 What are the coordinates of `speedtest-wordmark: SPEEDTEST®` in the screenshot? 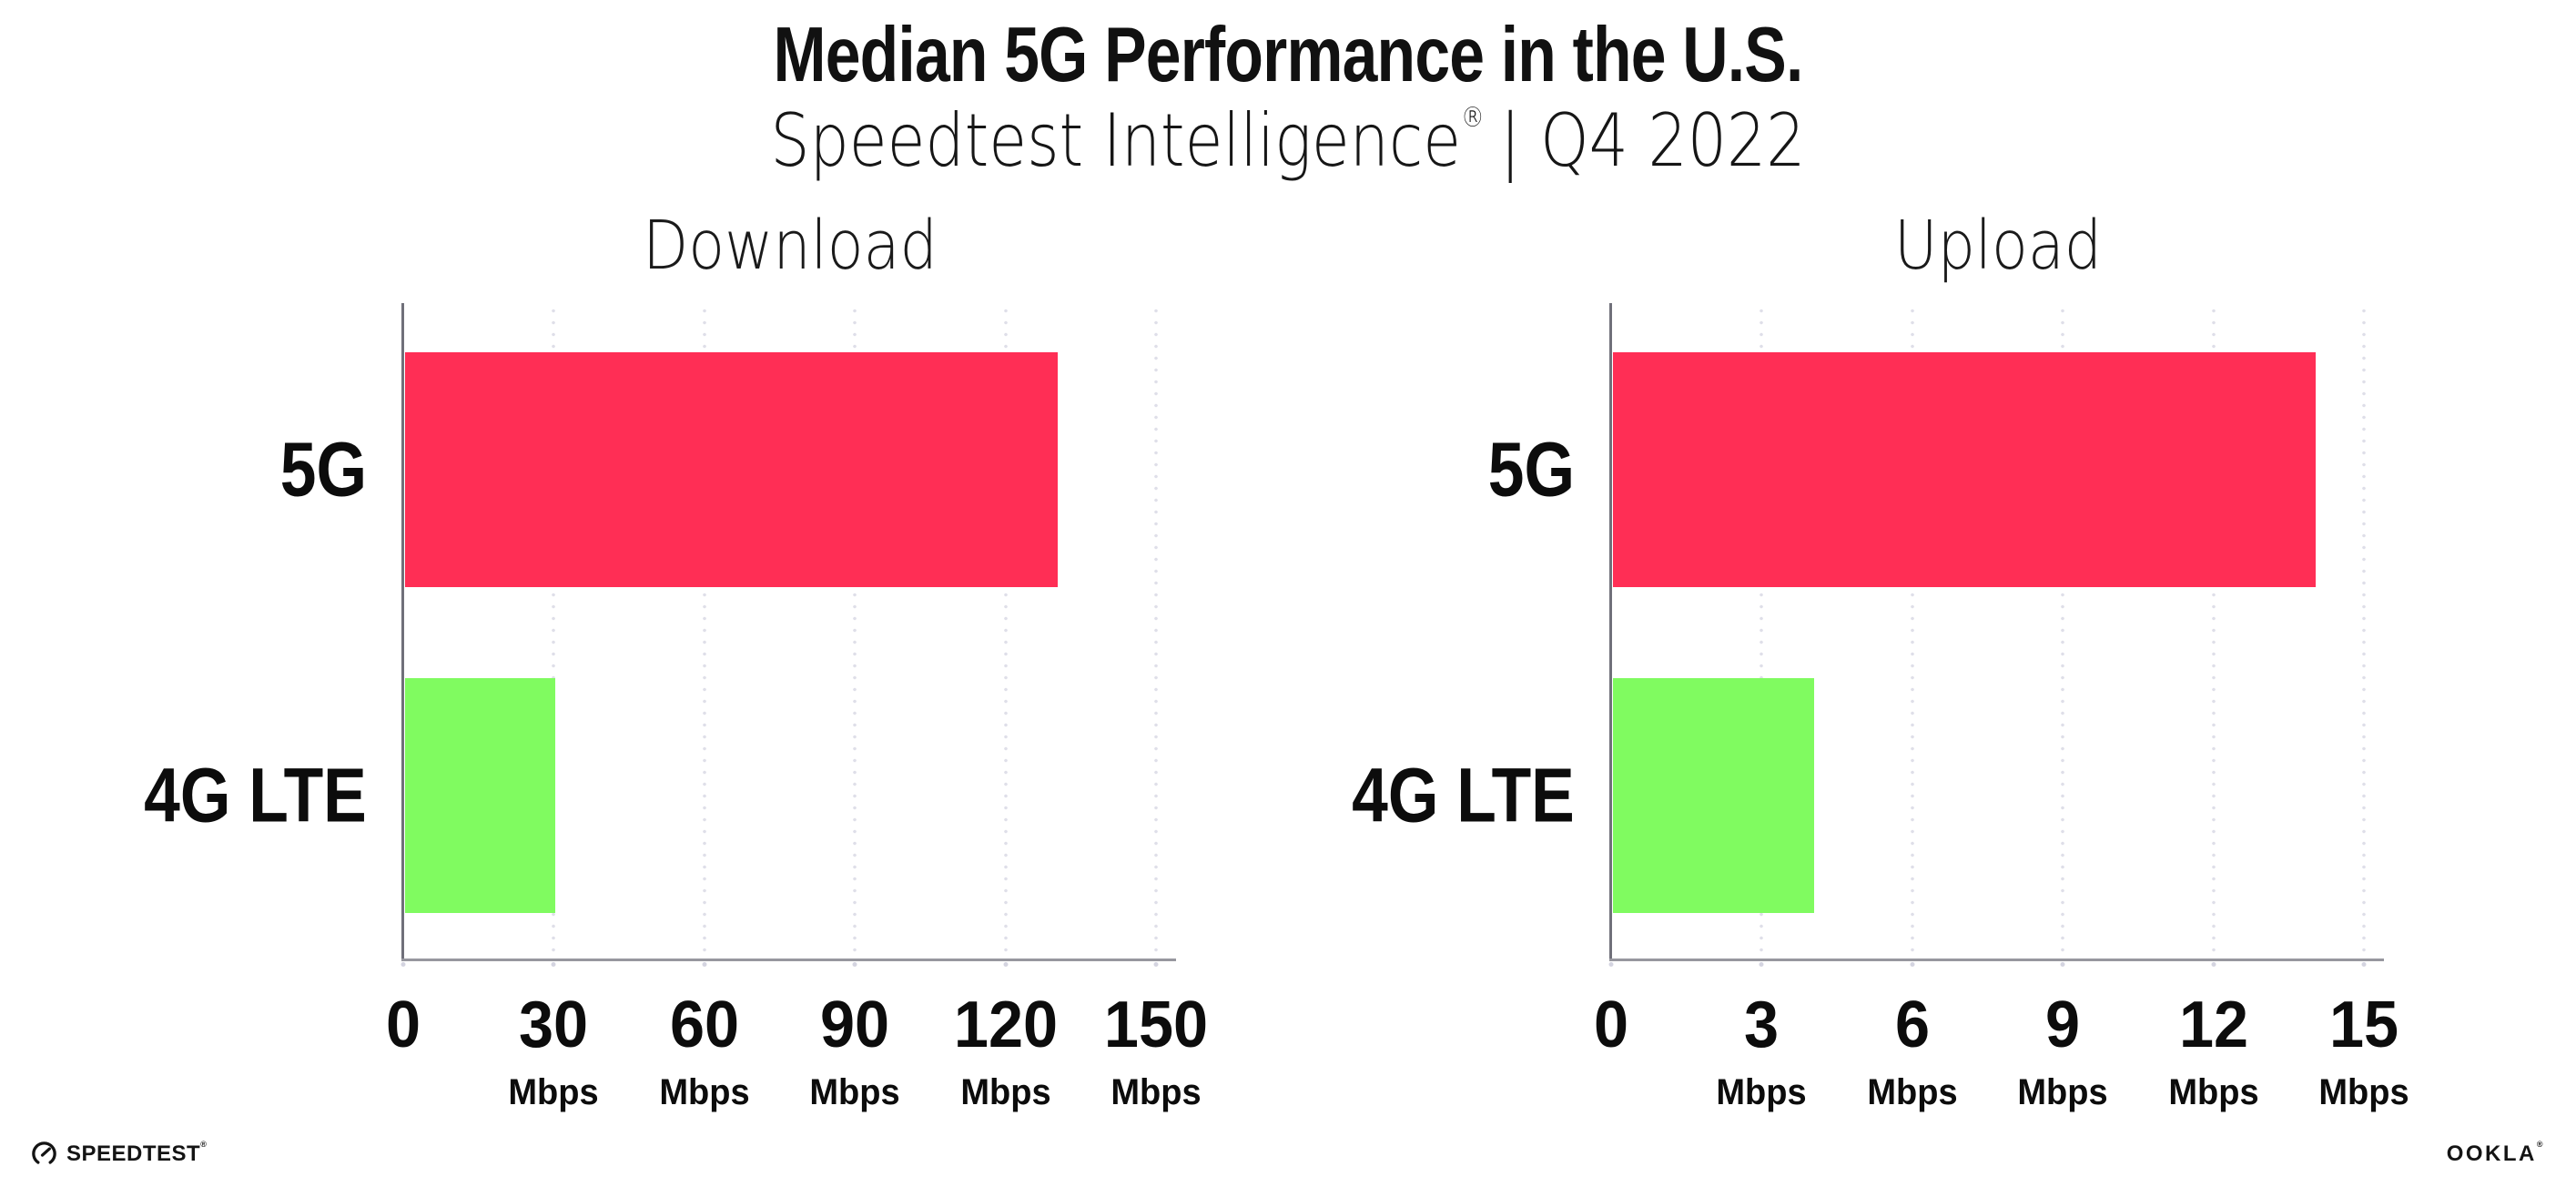 It's located at (137, 1153).